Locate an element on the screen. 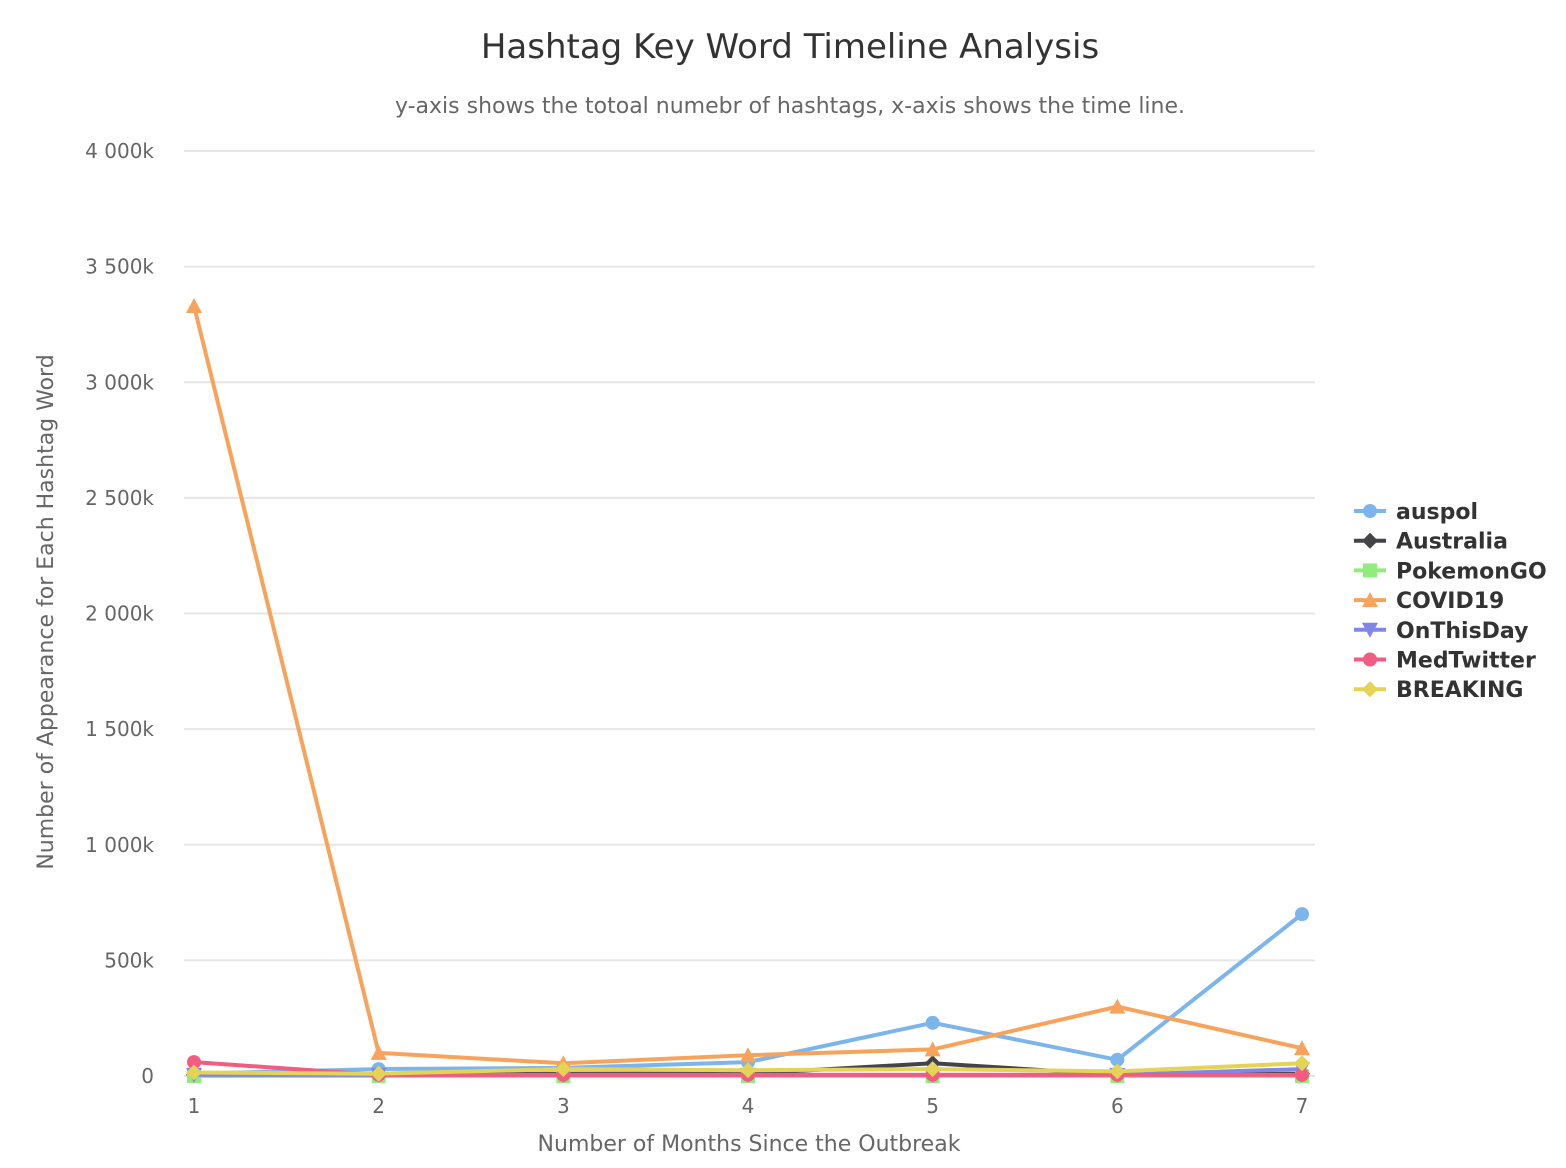 This screenshot has width=1566, height=1168. legend-item-onthisday: OnThisDay is located at coordinates (1441, 631).